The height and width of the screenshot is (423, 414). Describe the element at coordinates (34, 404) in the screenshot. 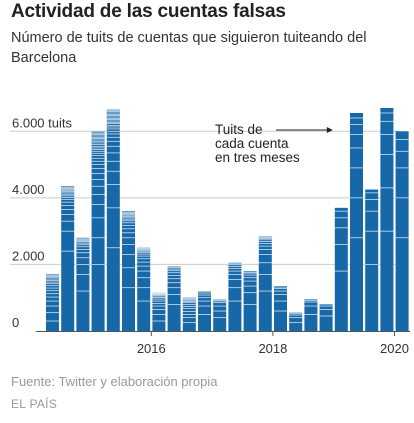

I see `brand-label: EL PAÍS` at that location.